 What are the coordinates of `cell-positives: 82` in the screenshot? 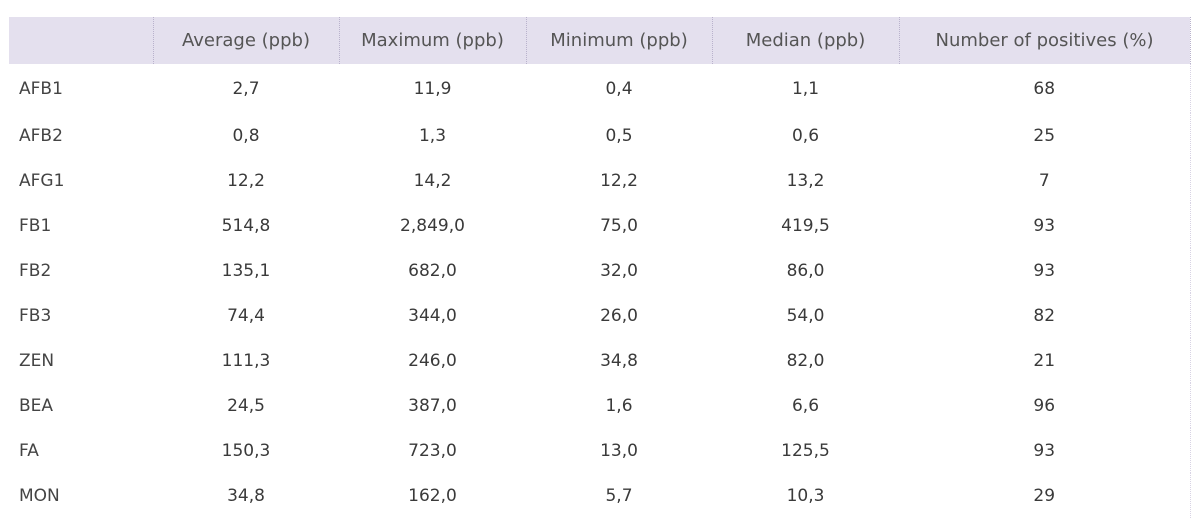 It's located at (1045, 315).